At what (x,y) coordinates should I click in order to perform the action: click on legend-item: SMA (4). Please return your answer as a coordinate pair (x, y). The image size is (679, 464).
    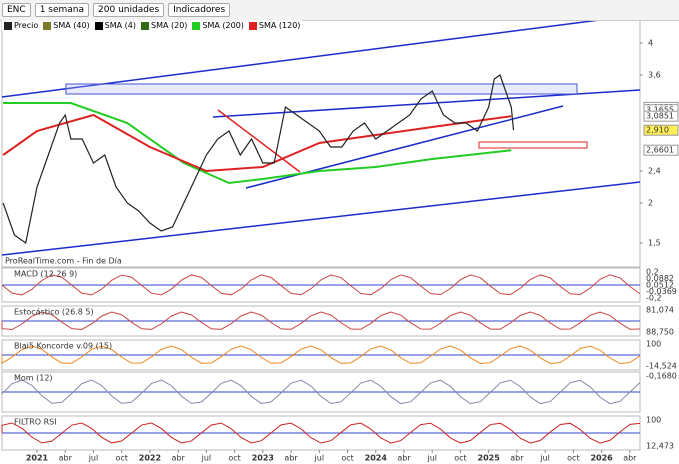
    Looking at the image, I should click on (115, 25).